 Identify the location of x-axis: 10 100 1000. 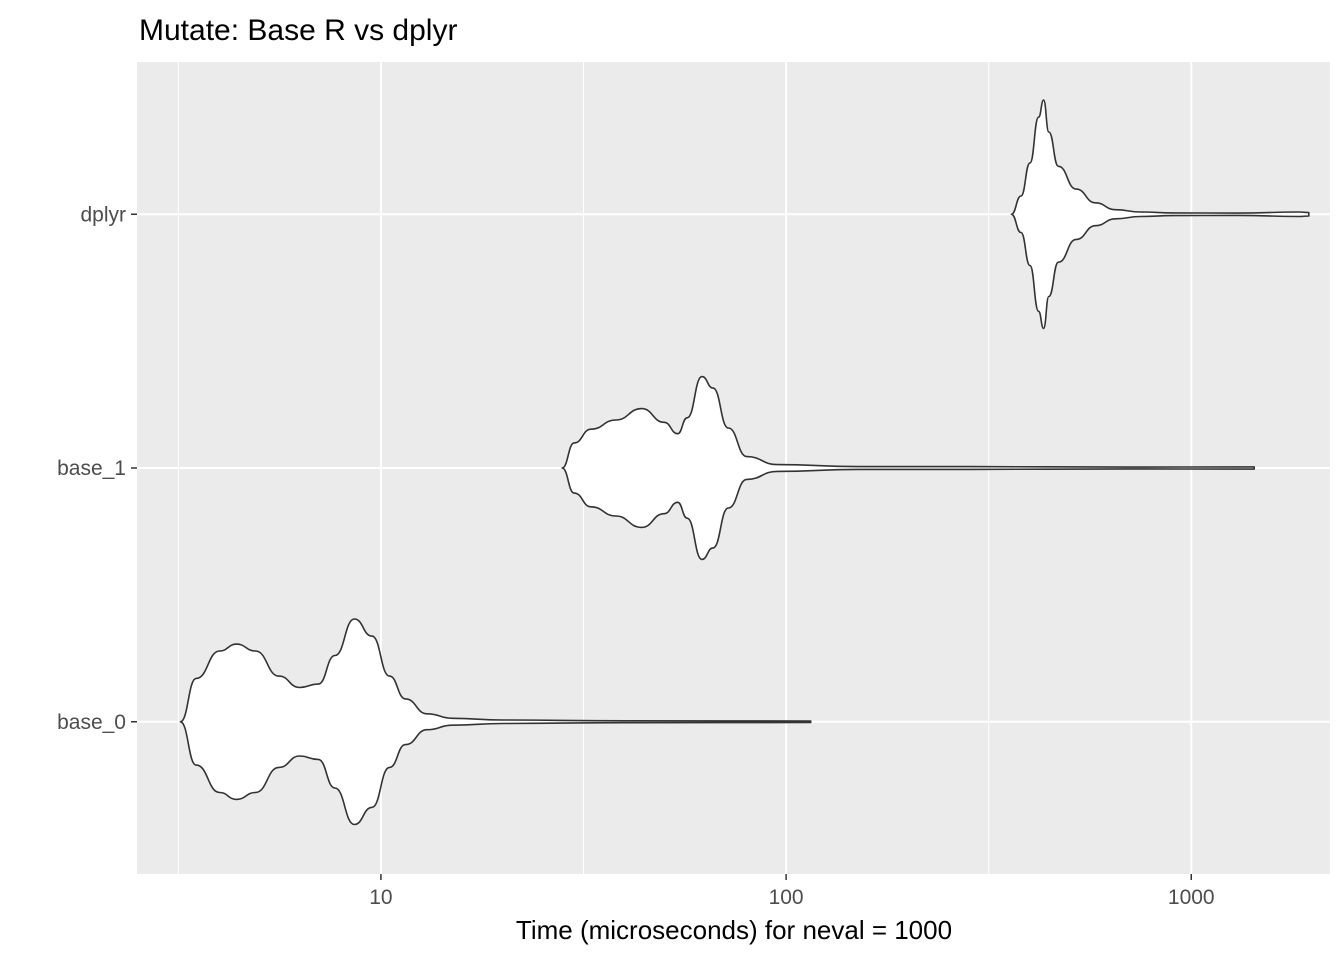
(792, 891).